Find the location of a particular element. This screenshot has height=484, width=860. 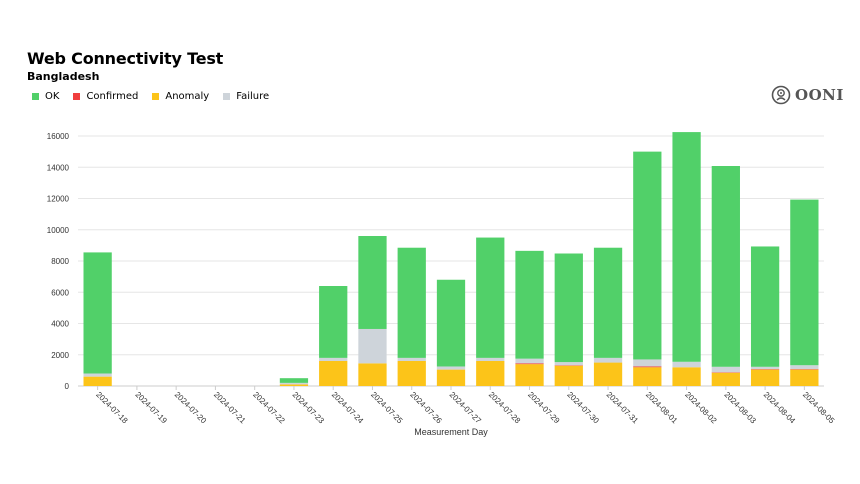

x-tick-label: 2024-08-04 is located at coordinates (780, 408).